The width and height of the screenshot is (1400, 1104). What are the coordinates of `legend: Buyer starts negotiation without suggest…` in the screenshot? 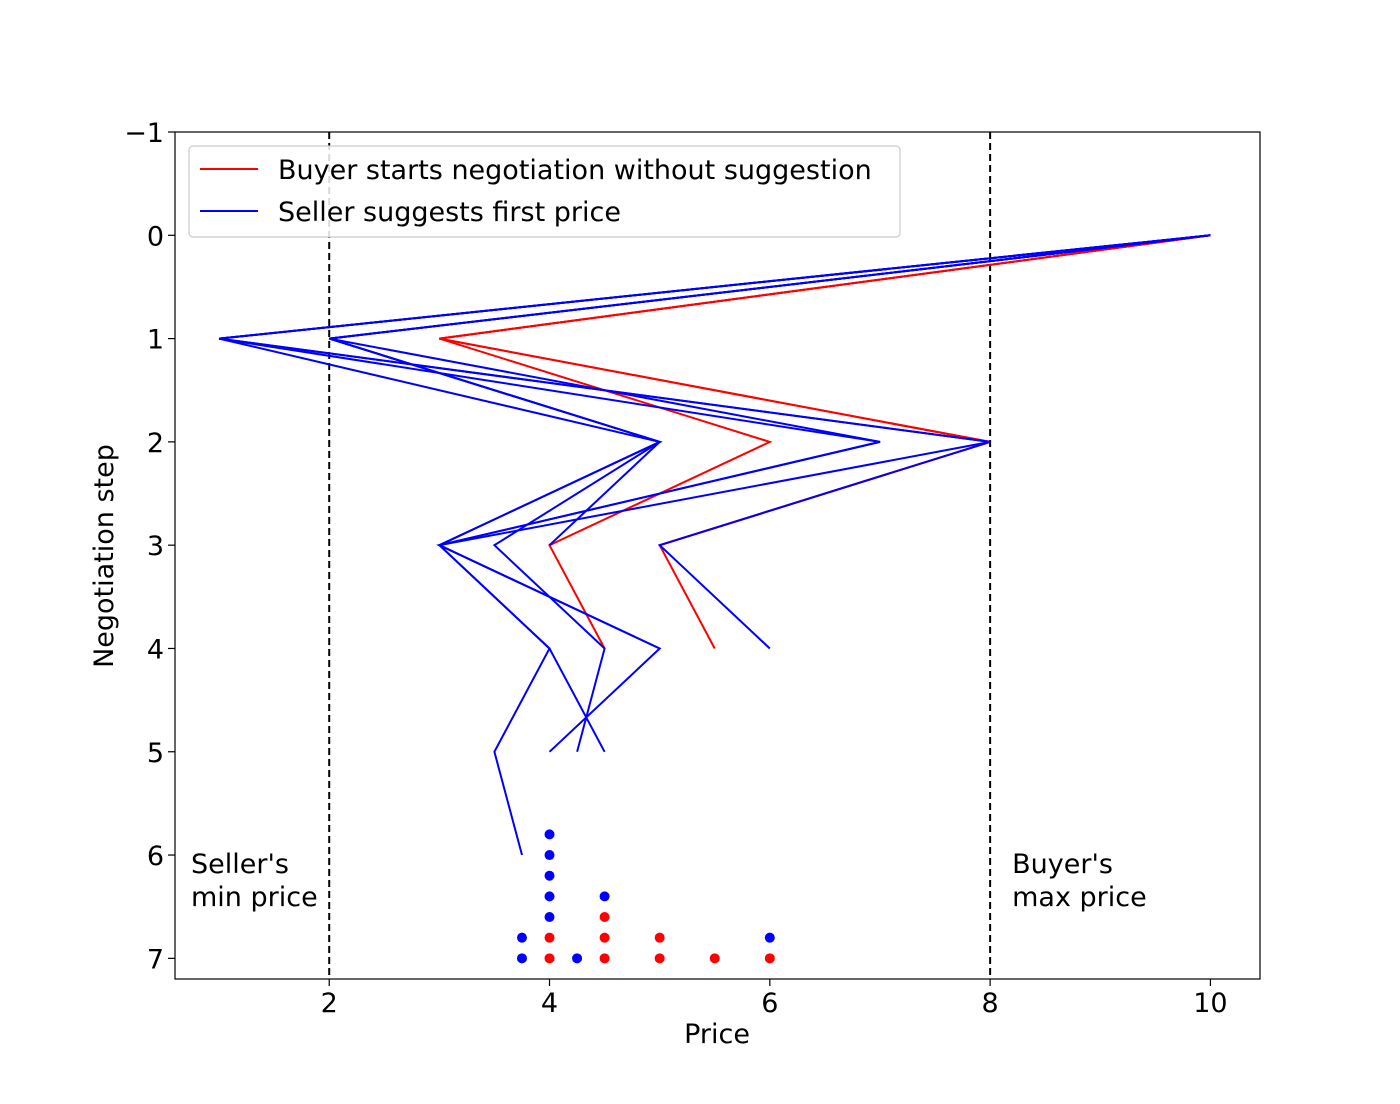 It's located at (544, 191).